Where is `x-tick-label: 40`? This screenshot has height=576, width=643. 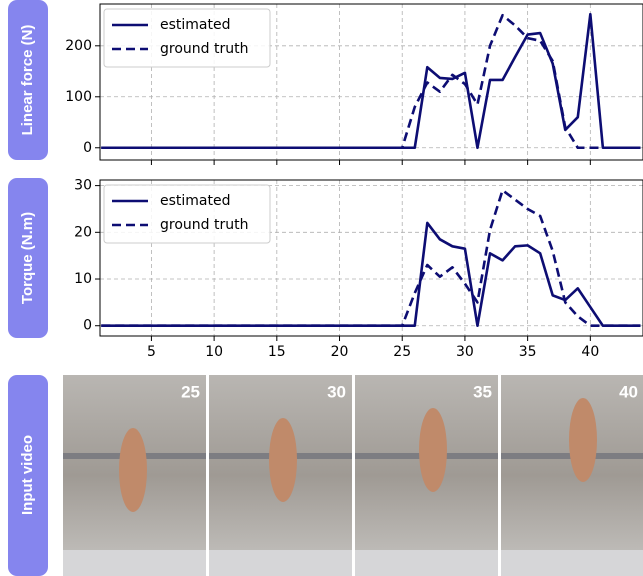
x-tick-label: 40 is located at coordinates (590, 352).